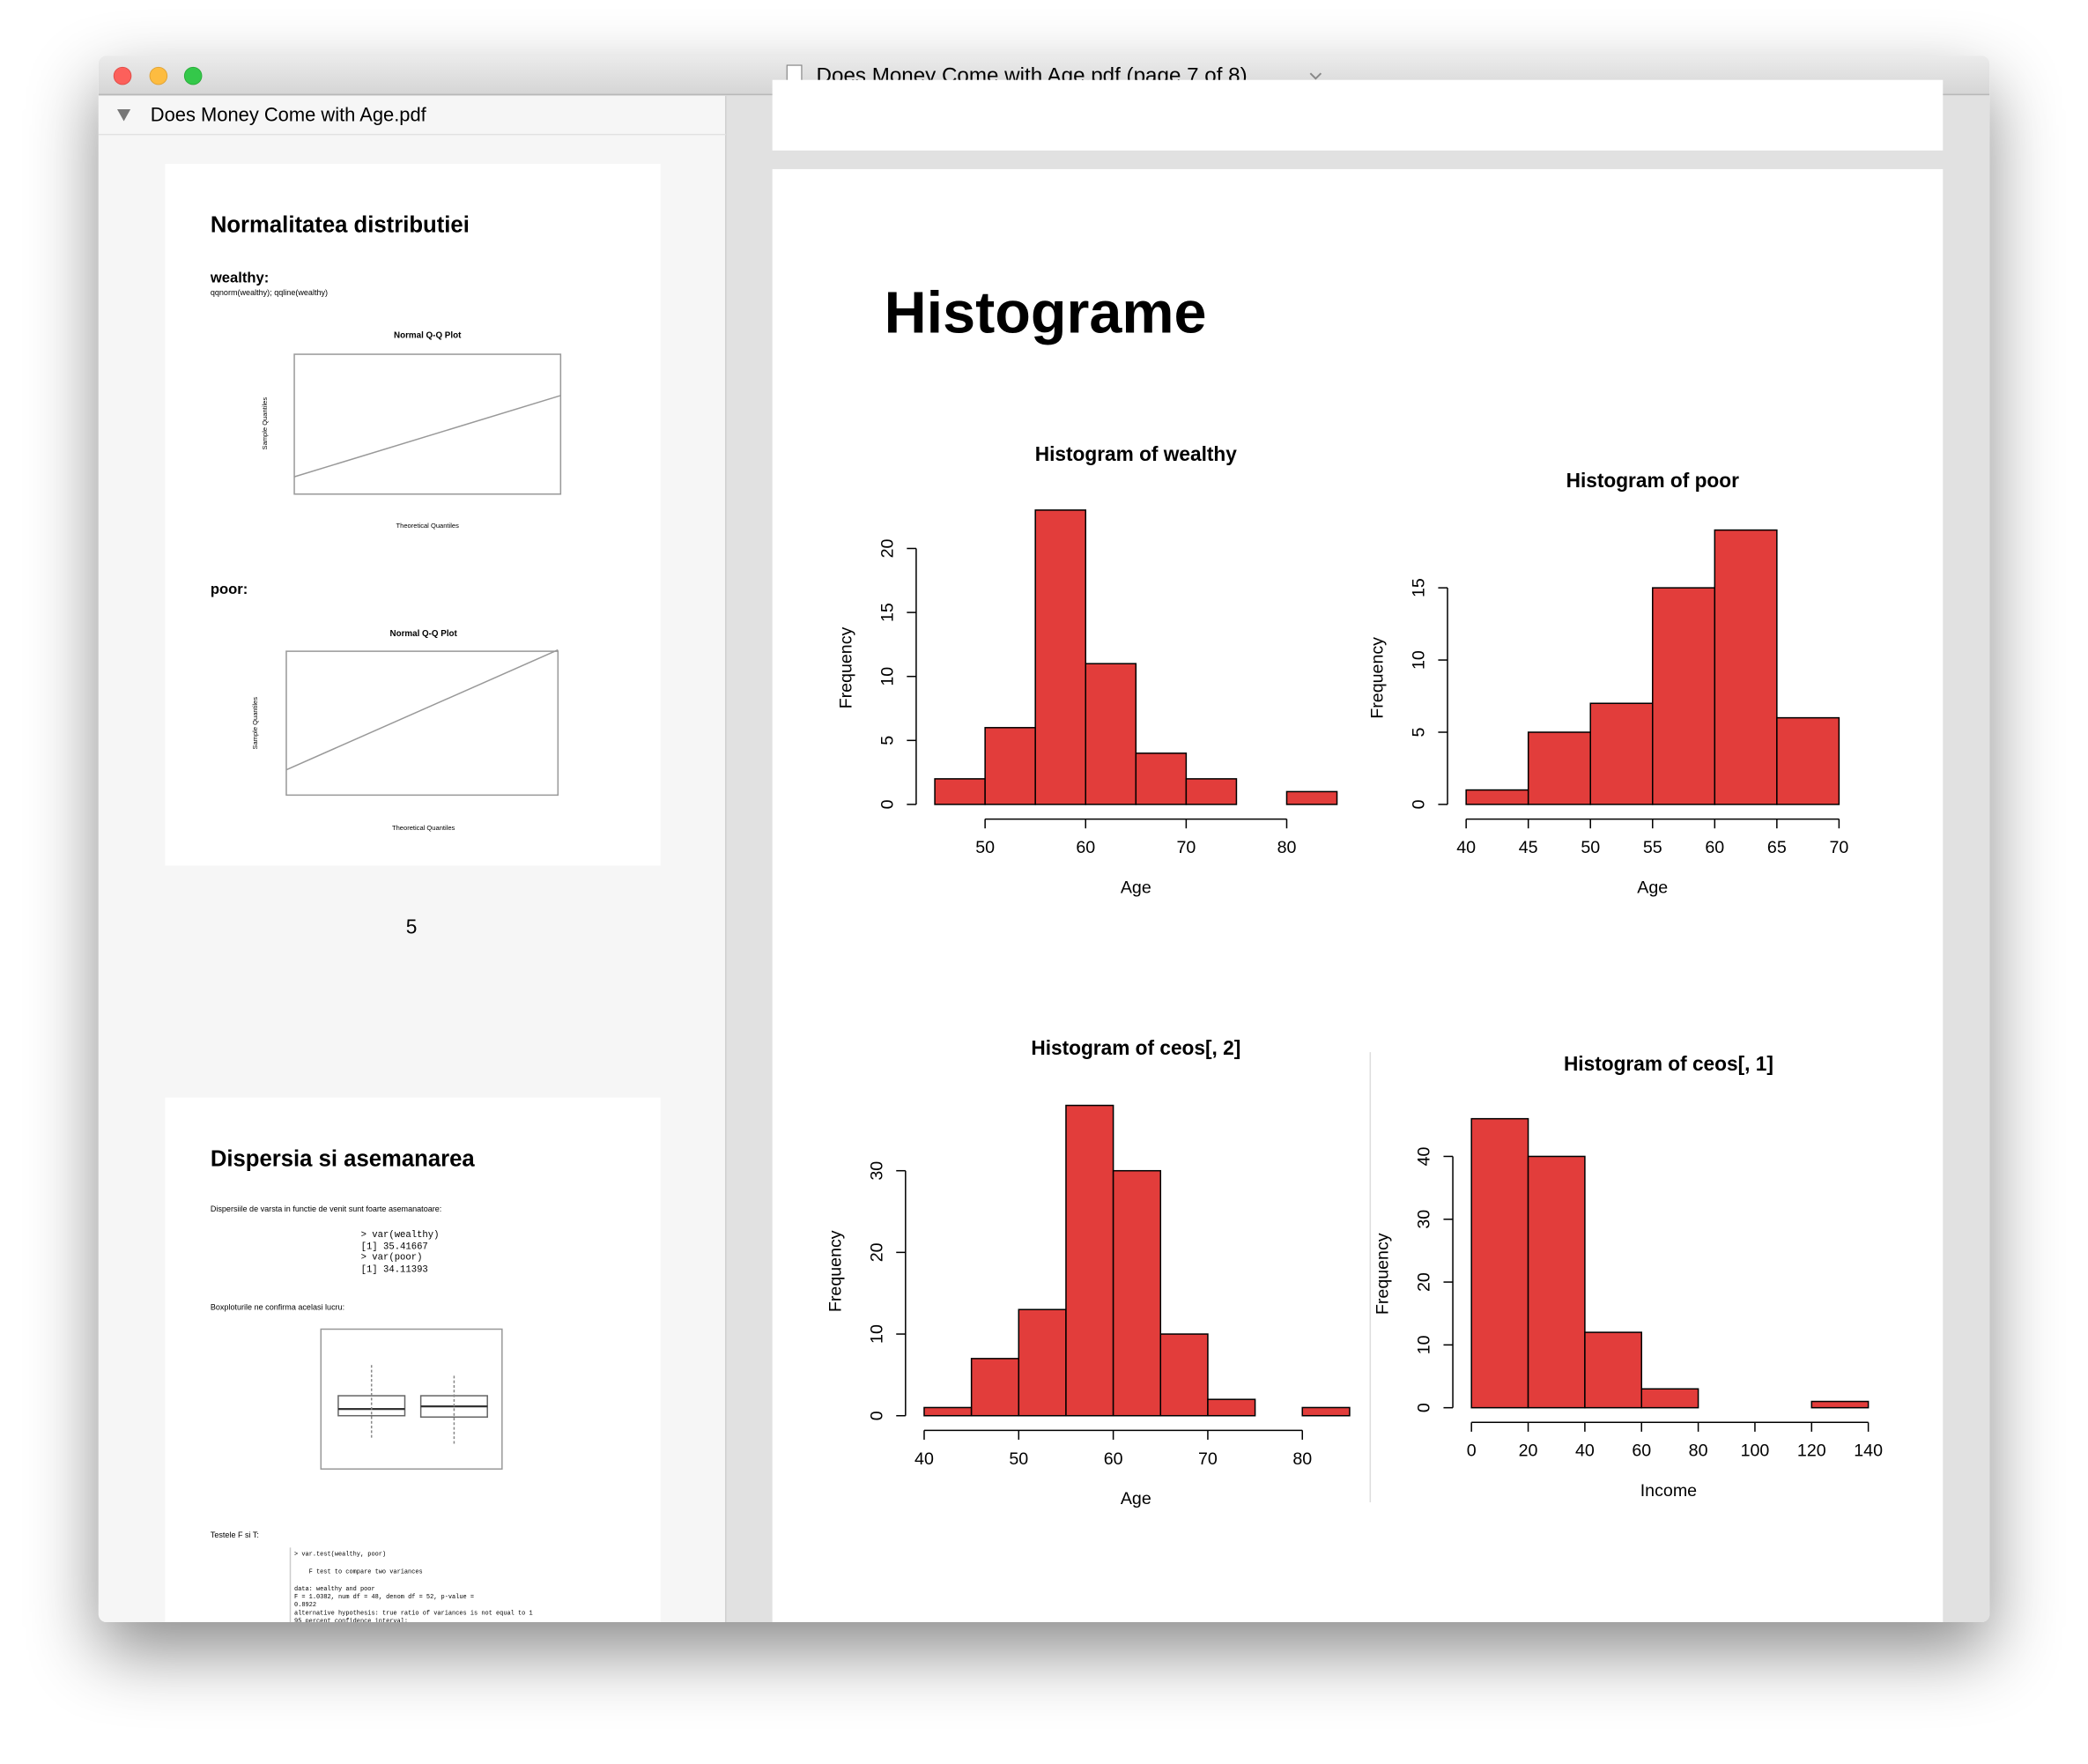 This screenshot has height=1764, width=2088. I want to click on previous-page, so click(1358, 115).